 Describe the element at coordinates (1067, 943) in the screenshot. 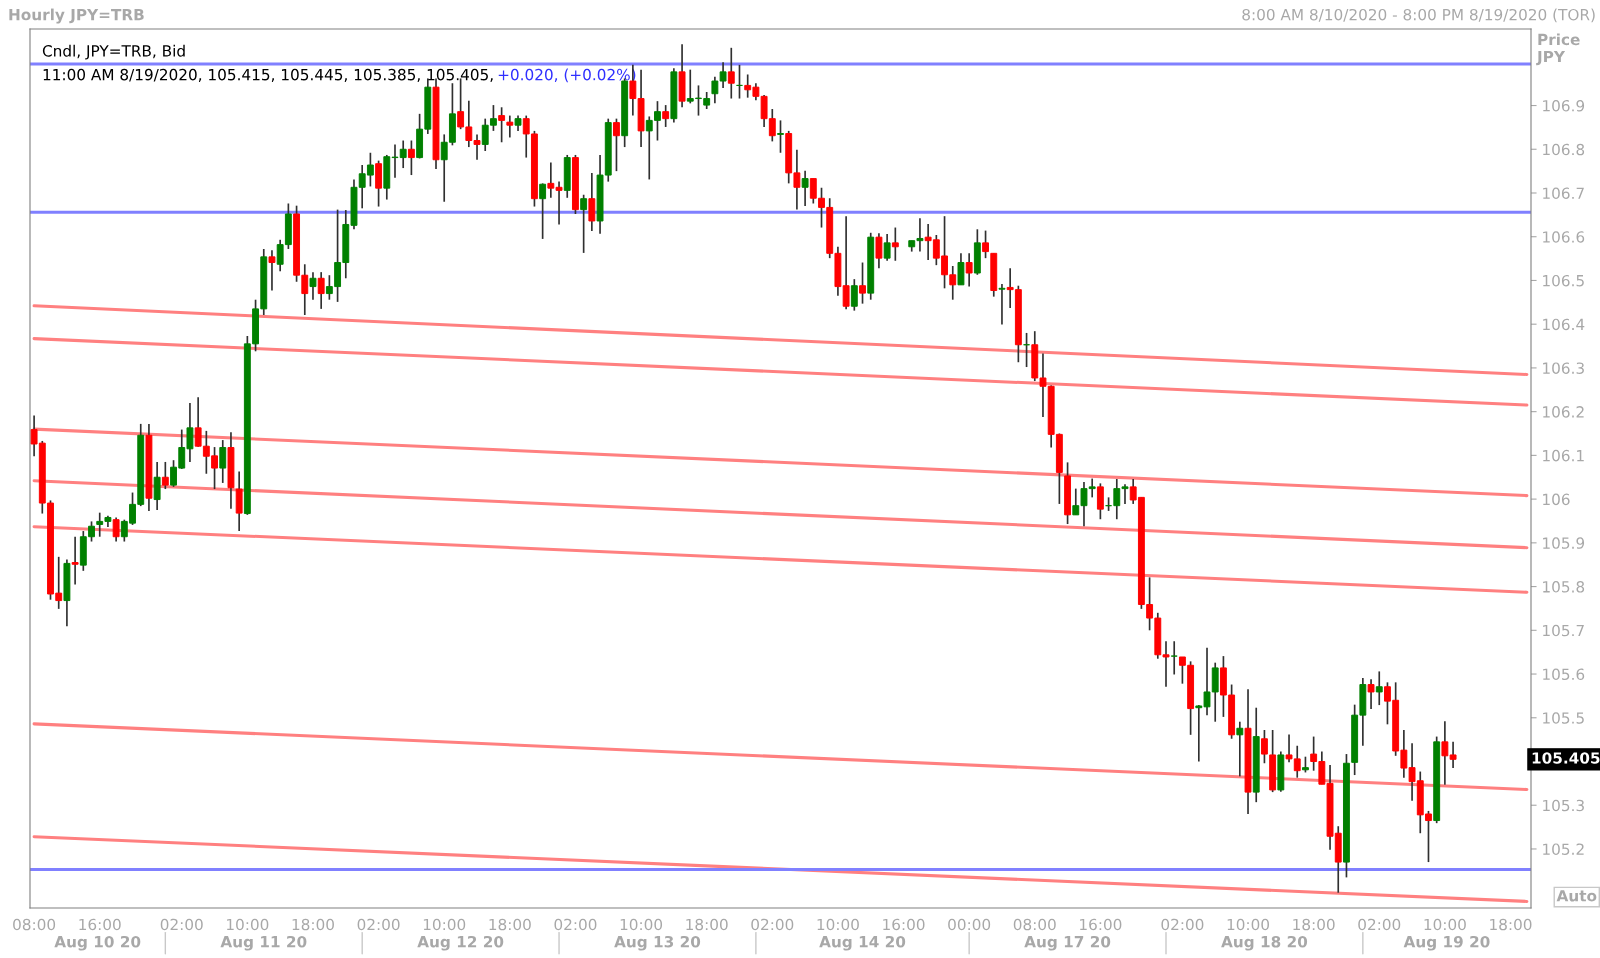

I see `text: Aug 17 20` at that location.